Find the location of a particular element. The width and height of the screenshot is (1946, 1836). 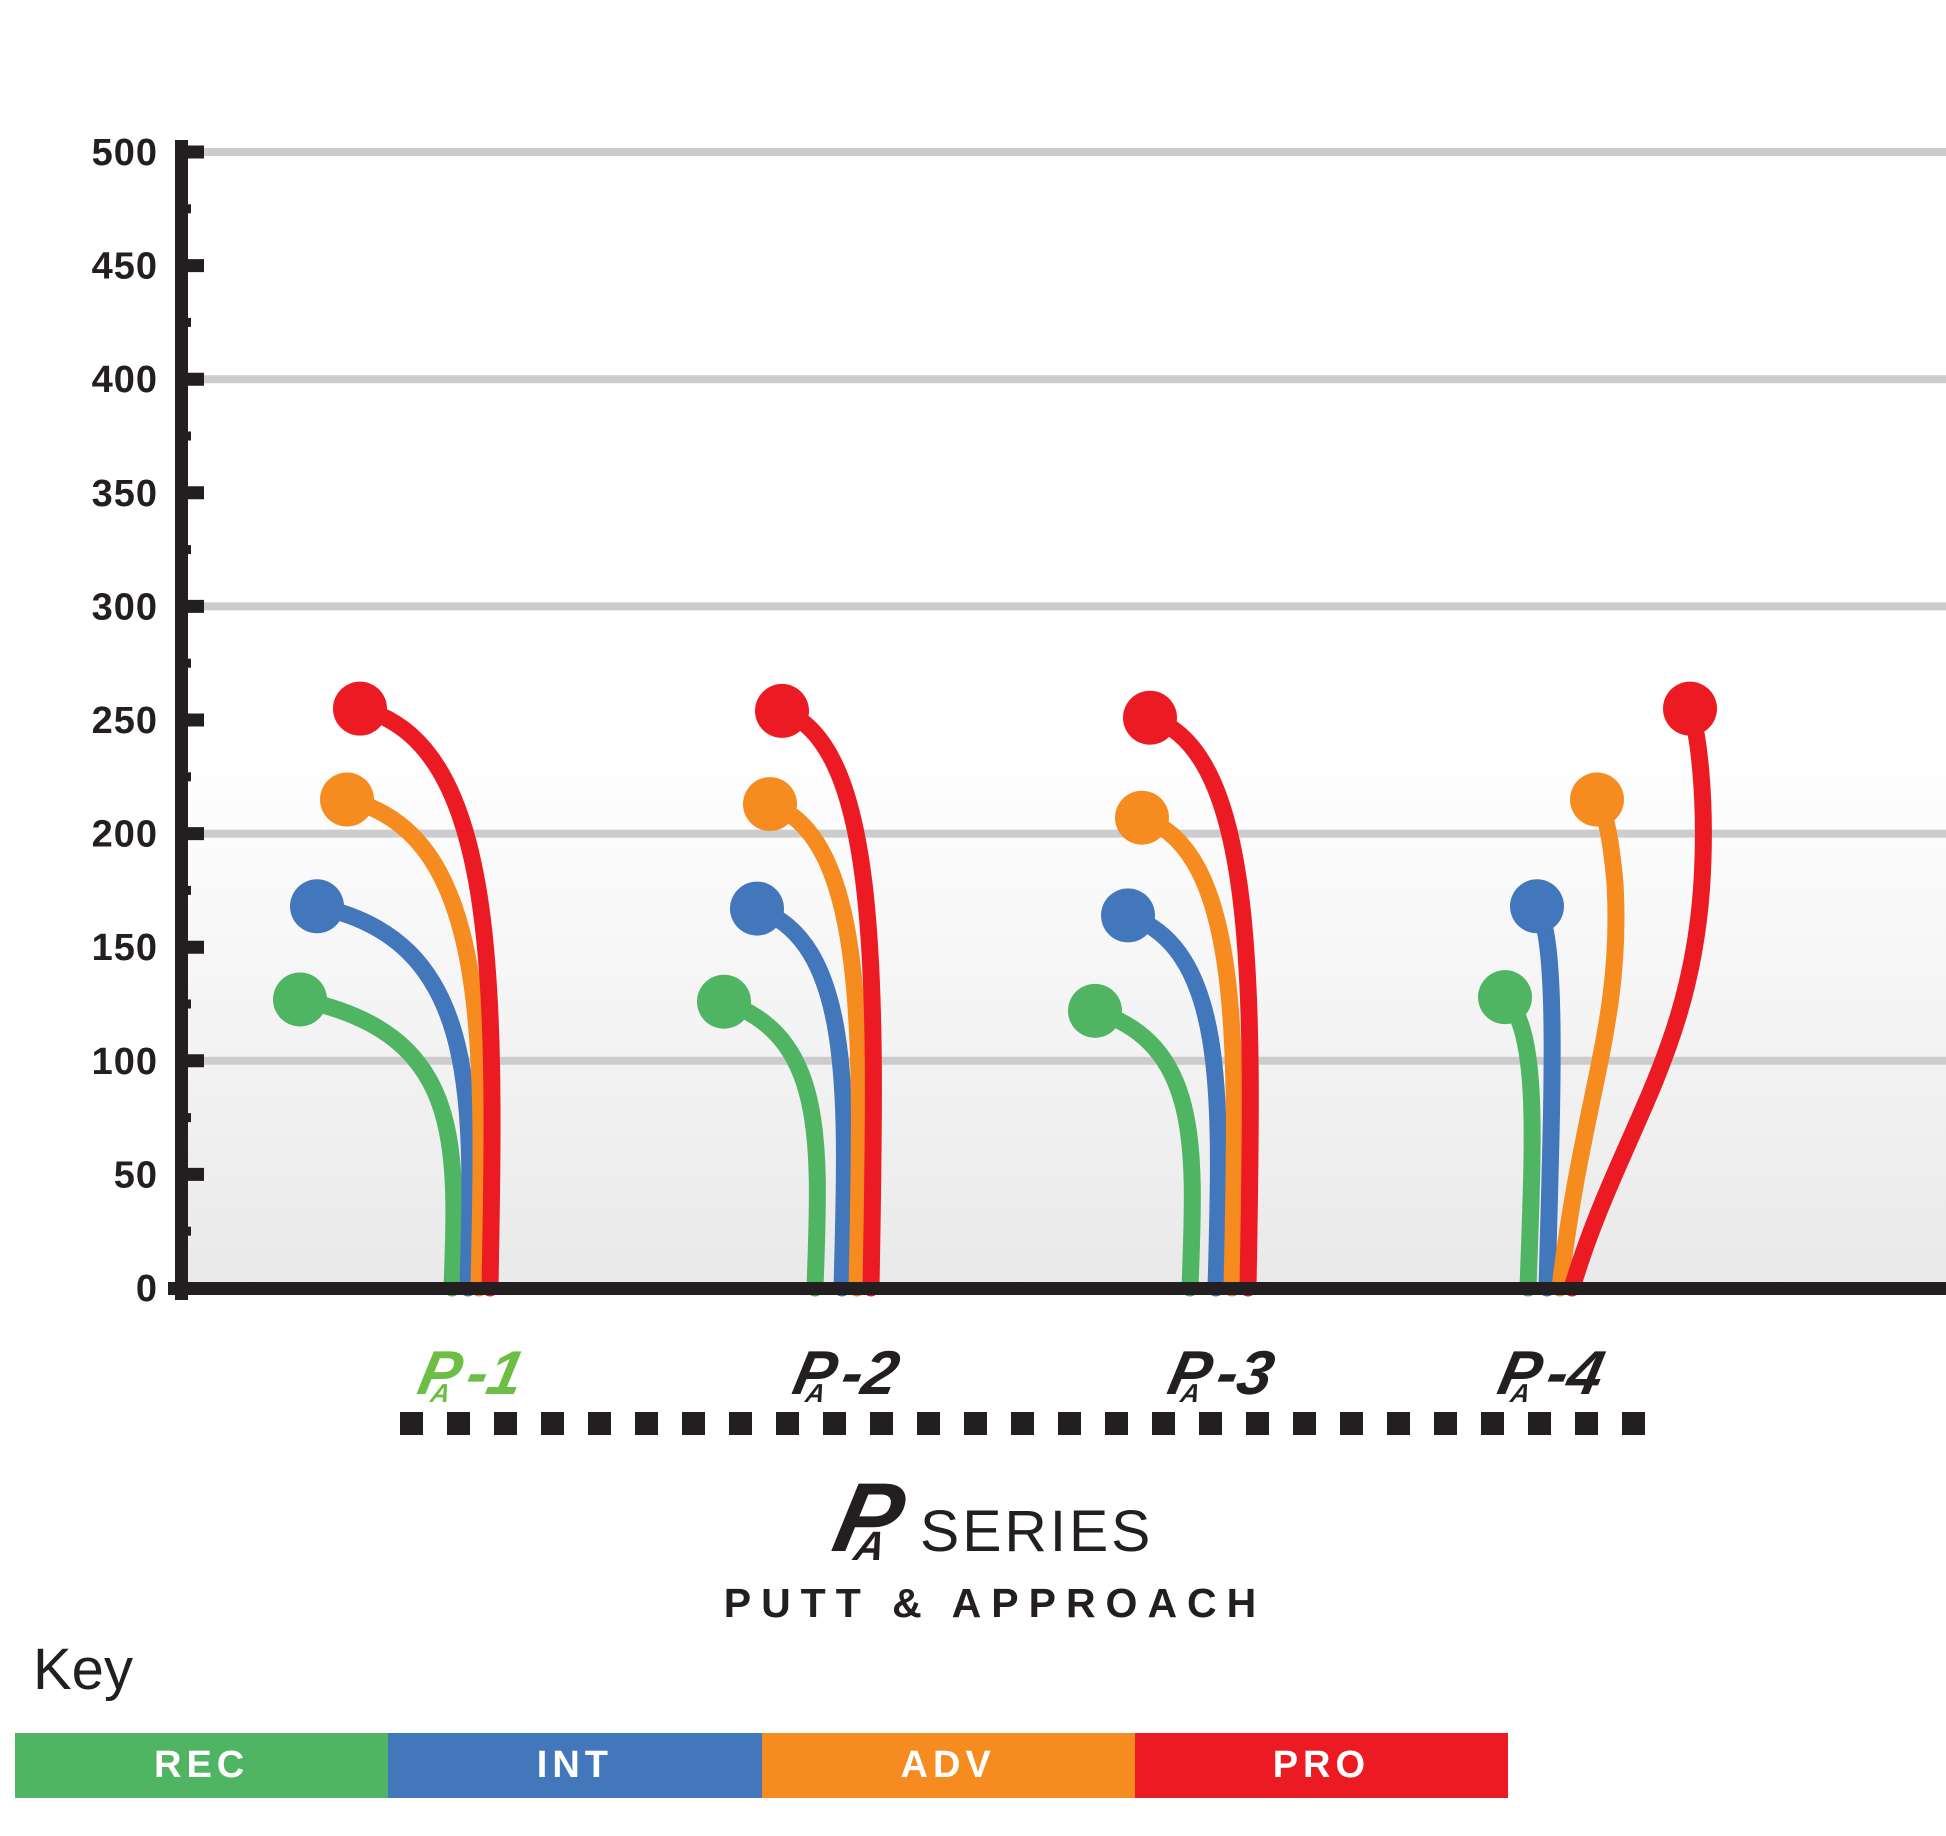

key-seg-pro: PRO is located at coordinates (1321, 1765).